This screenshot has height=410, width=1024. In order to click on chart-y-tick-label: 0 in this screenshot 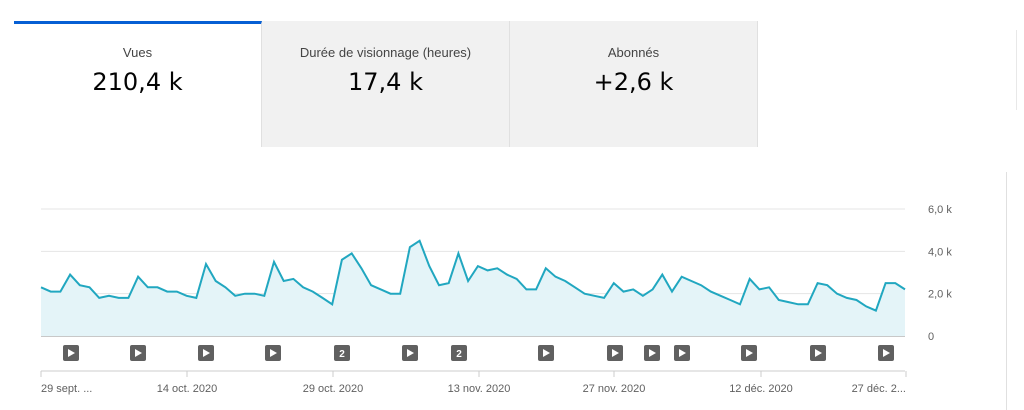, I will do `click(931, 337)`.